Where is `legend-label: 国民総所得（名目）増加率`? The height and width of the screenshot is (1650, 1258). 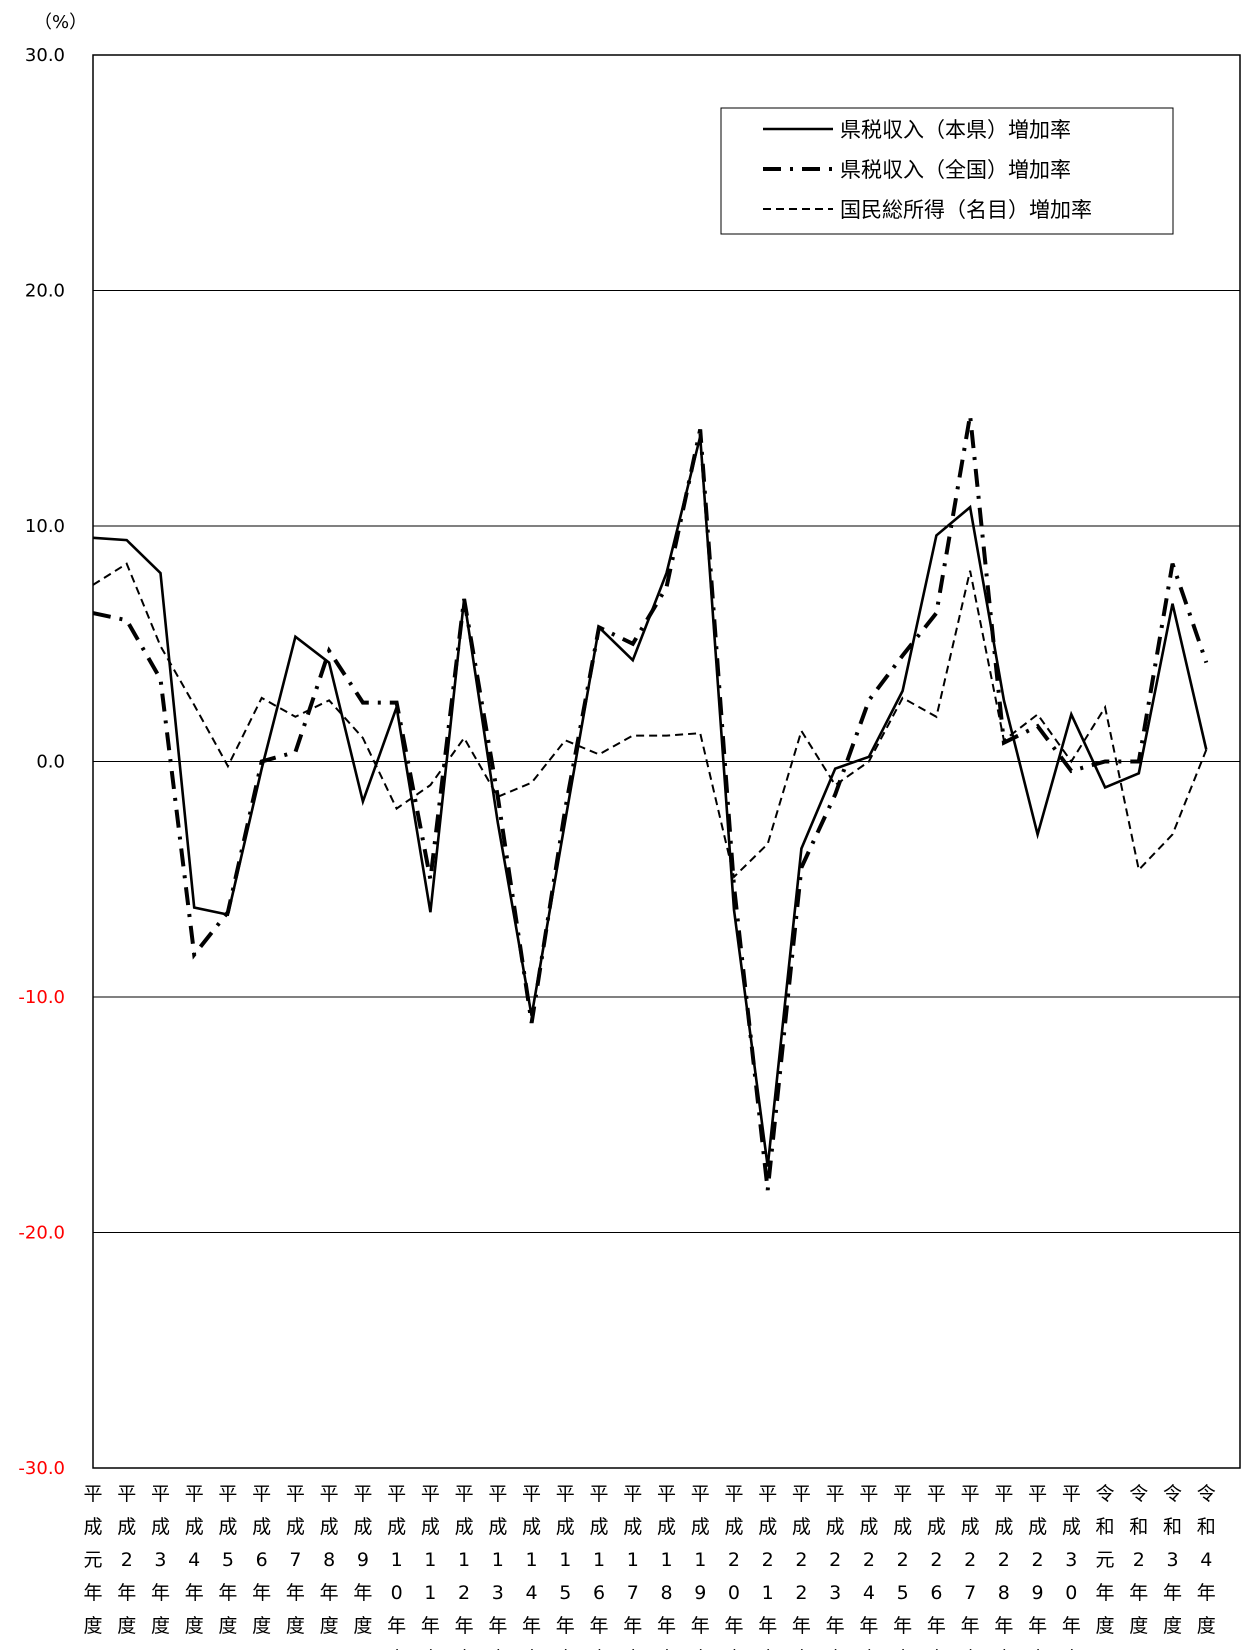
legend-label: 国民総所得（名目）増加率 is located at coordinates (966, 210).